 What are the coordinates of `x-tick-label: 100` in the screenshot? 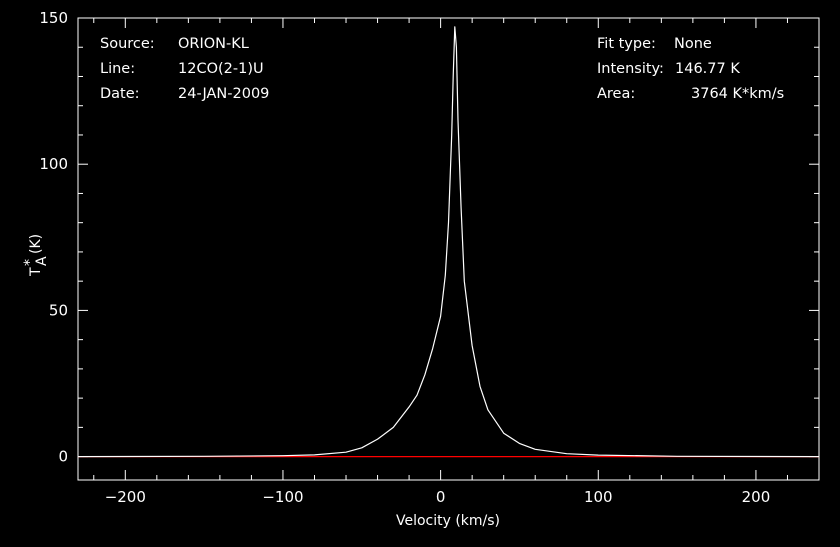 It's located at (598, 497).